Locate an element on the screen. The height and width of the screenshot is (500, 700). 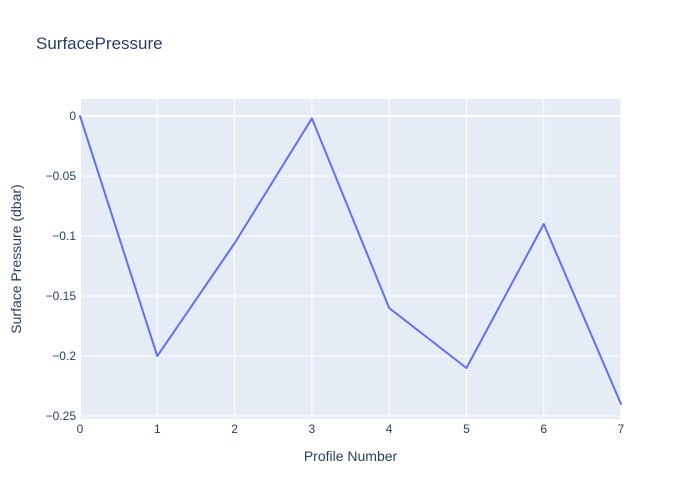
x-tick-label: 7 is located at coordinates (621, 429).